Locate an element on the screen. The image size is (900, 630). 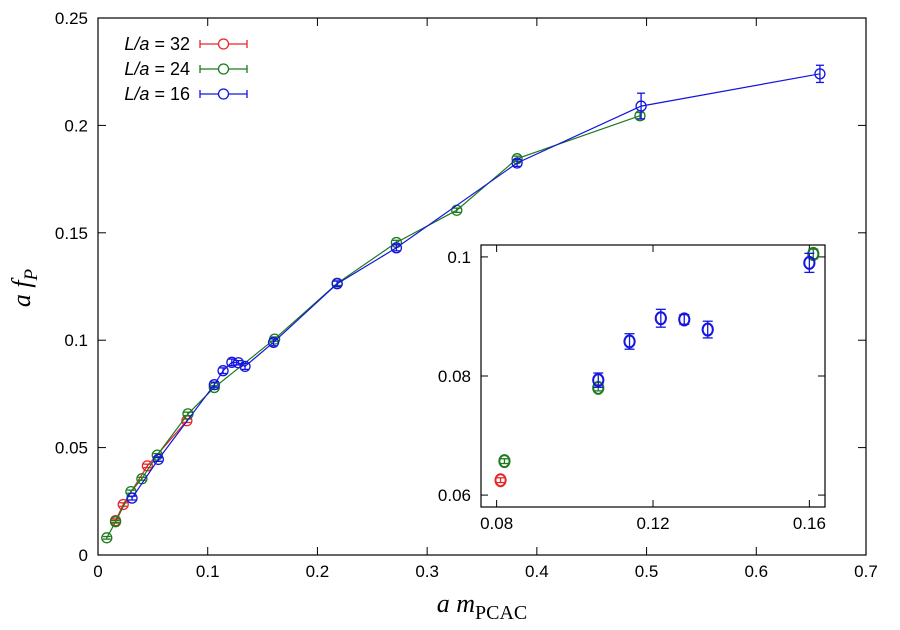
y-tick-label: 0.08 is located at coordinates (454, 376).